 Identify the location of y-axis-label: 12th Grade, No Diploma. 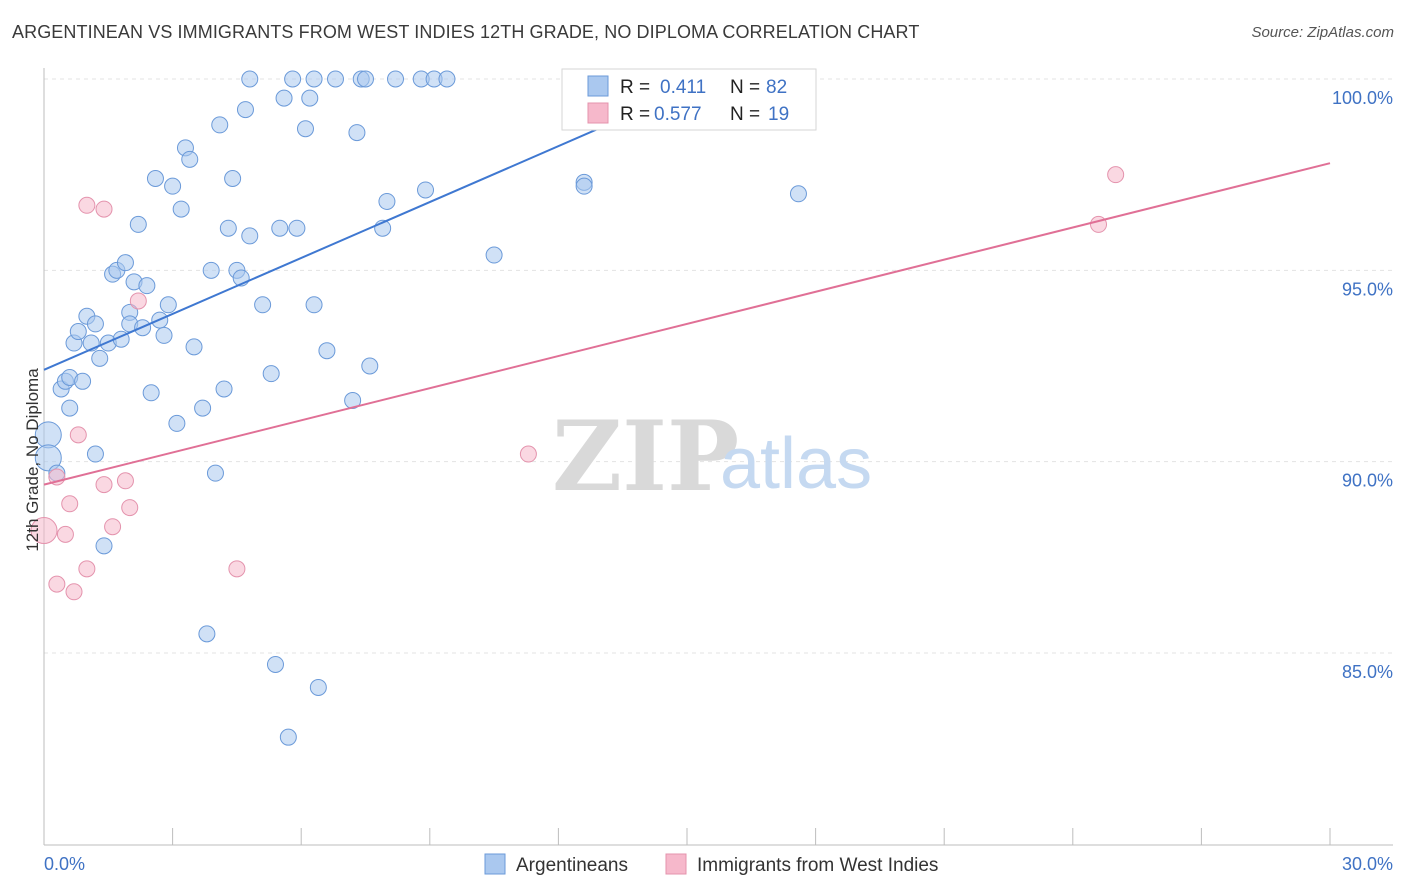
(32, 460).